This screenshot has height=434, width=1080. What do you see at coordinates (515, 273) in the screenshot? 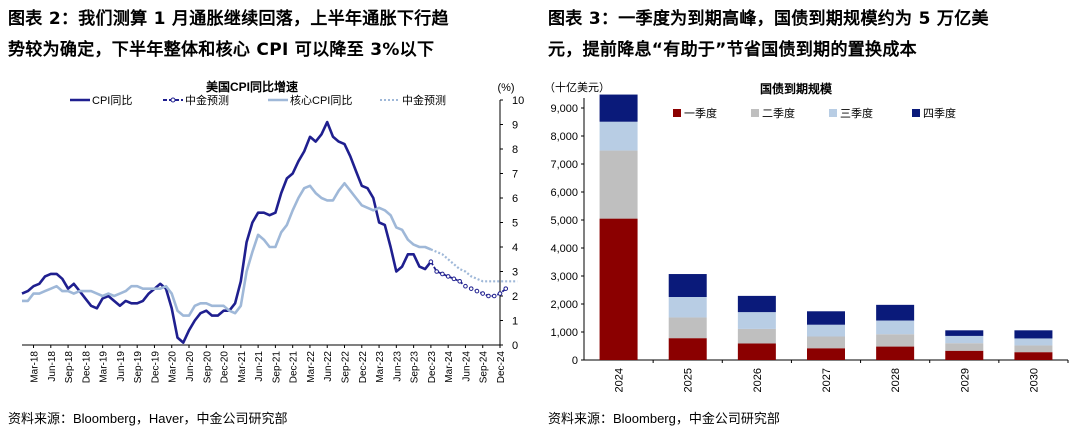
I see `y-tick-label: 3` at bounding box center [515, 273].